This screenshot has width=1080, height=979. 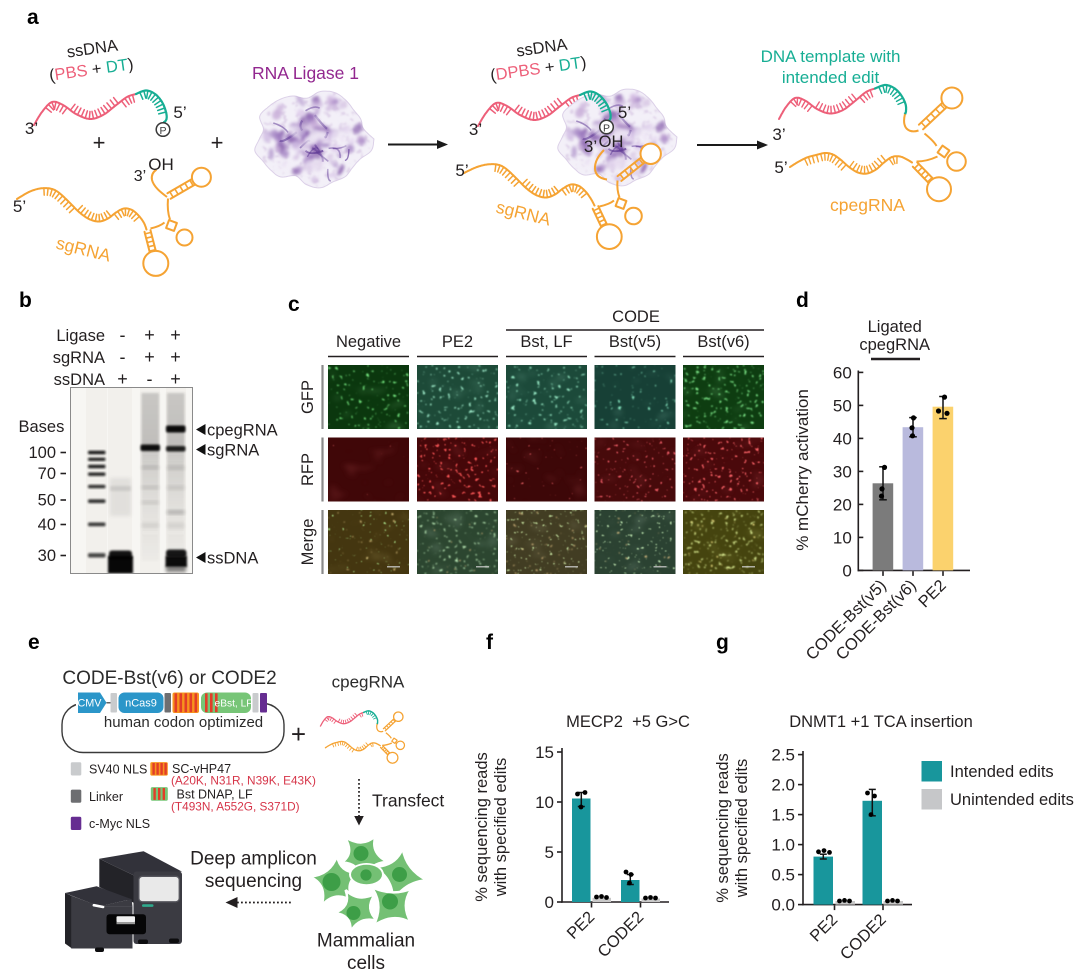 I want to click on svg-text: c-Myc NLS, so click(x=119, y=824).